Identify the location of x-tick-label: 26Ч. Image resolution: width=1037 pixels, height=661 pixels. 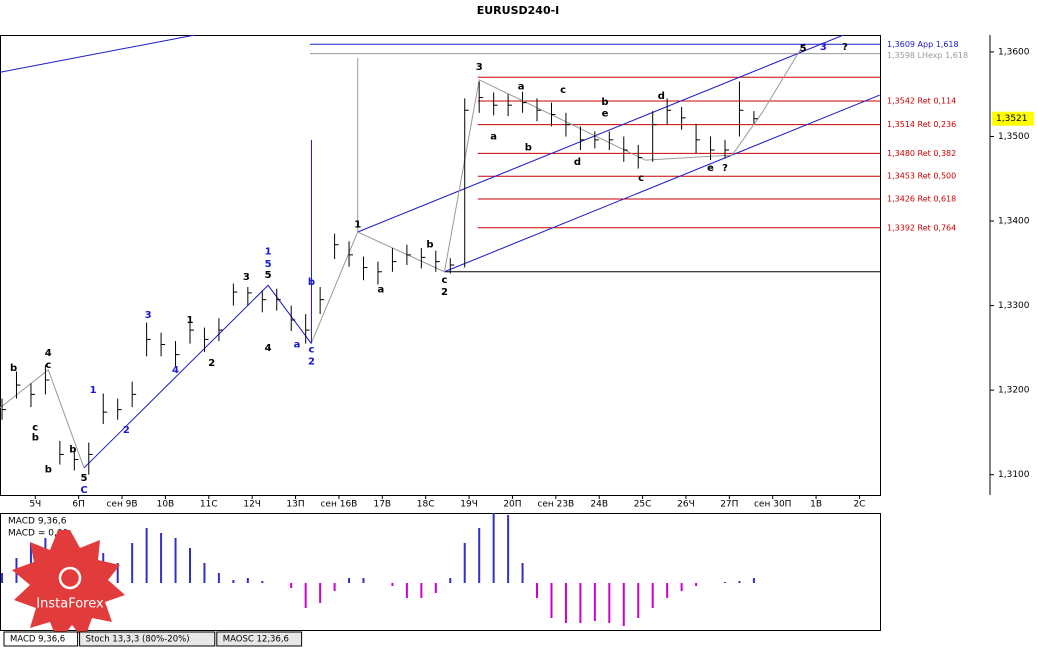
(686, 505).